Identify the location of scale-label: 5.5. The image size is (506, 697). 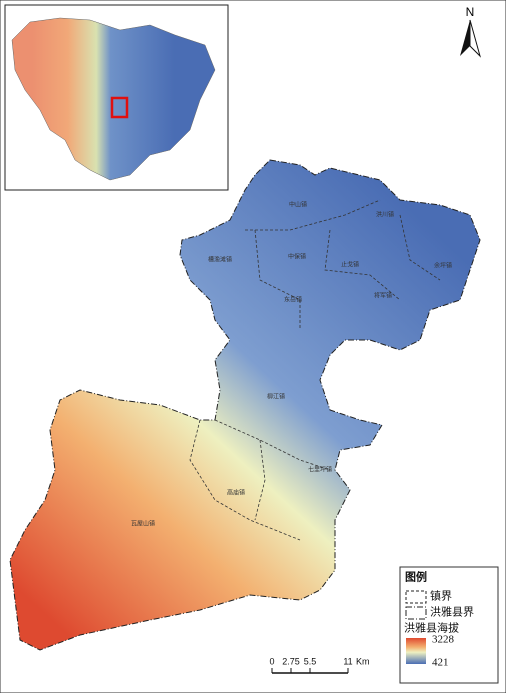
(310, 661).